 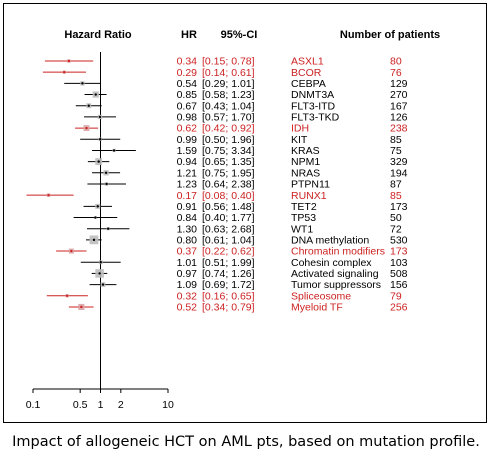 What do you see at coordinates (399, 263) in the screenshot?
I see `patient-count: 103` at bounding box center [399, 263].